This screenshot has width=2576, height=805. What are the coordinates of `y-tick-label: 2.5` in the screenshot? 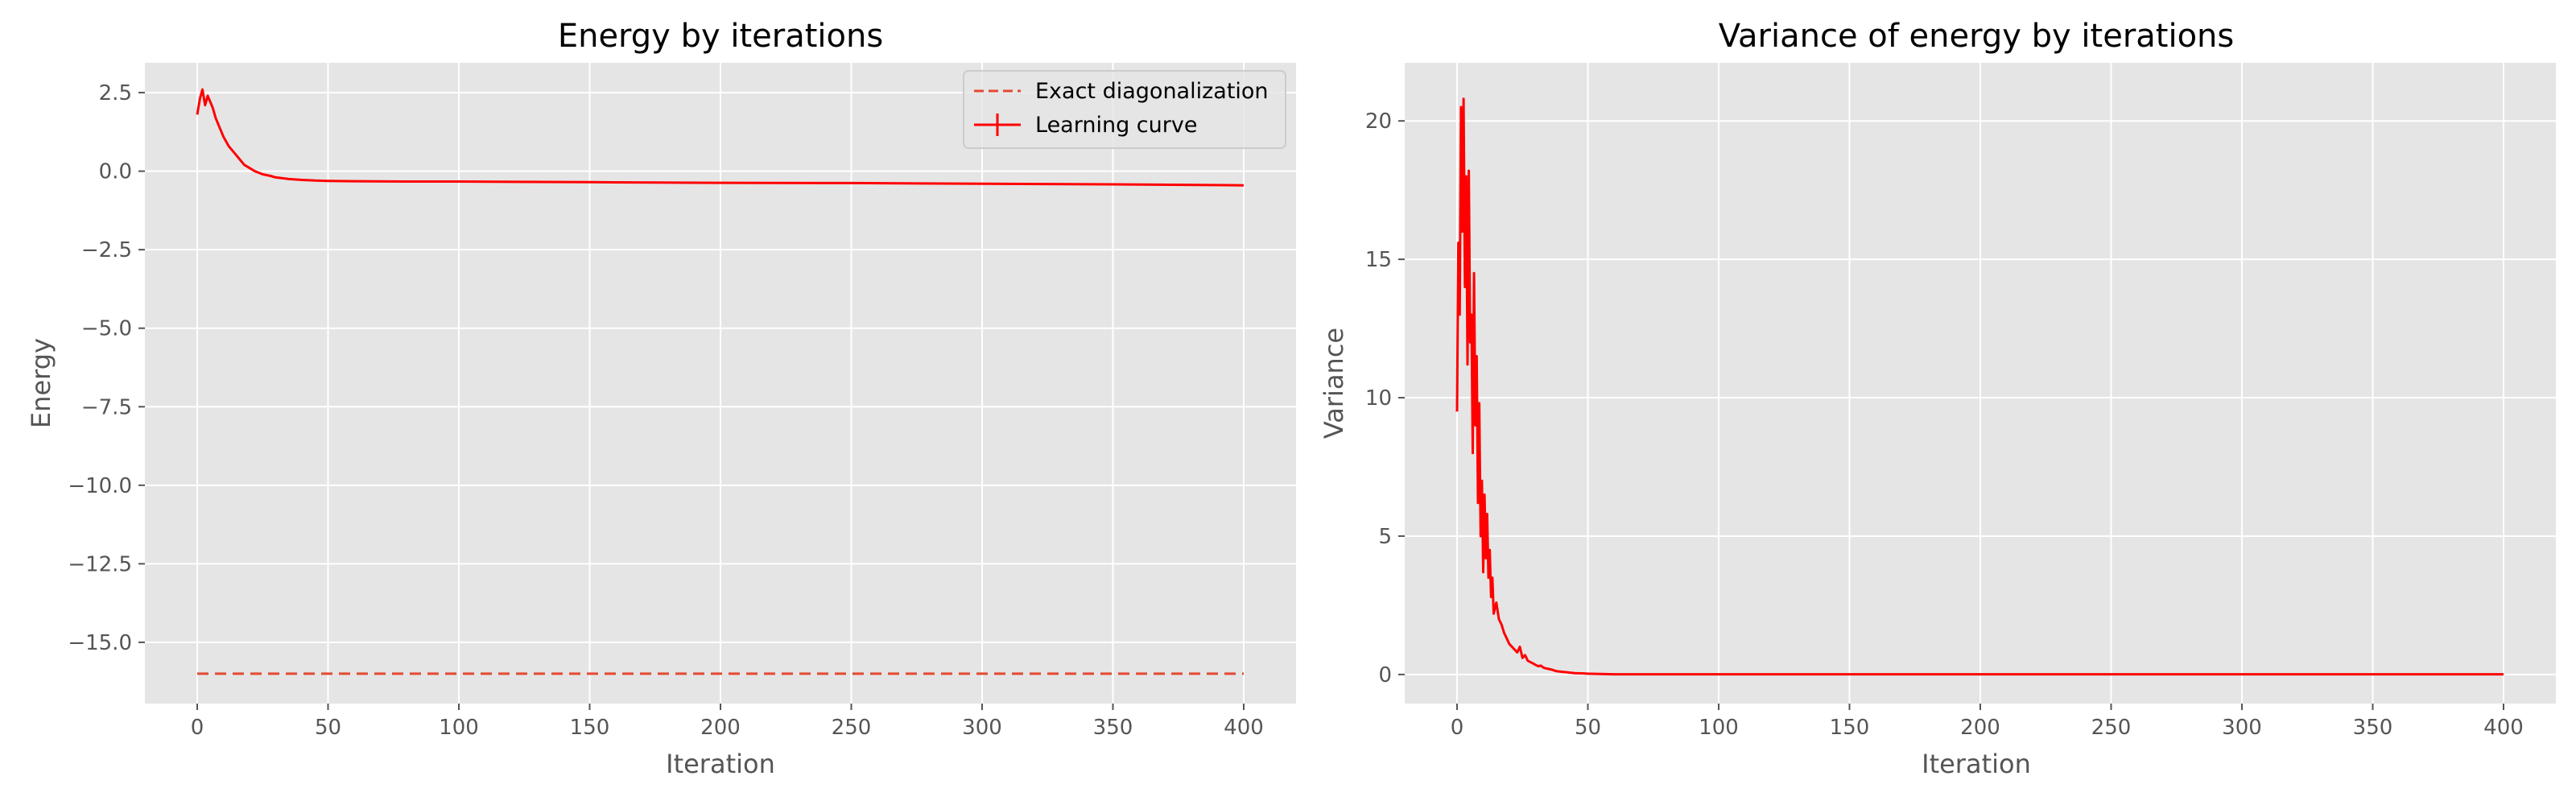 It's located at (116, 93).